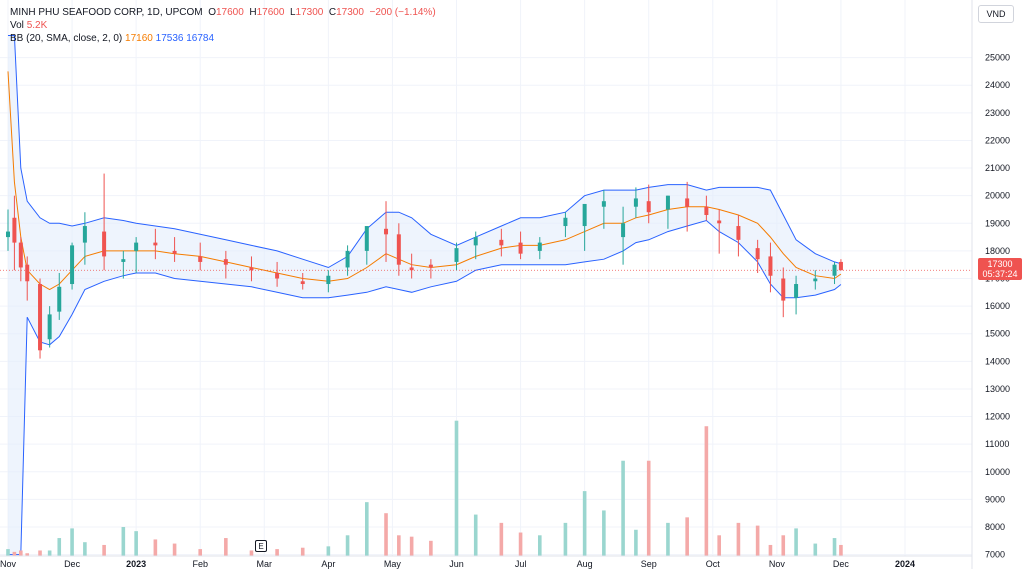 Image resolution: width=1024 pixels, height=569 pixels. What do you see at coordinates (328, 564) in the screenshot?
I see `x-tick-label: Apr` at bounding box center [328, 564].